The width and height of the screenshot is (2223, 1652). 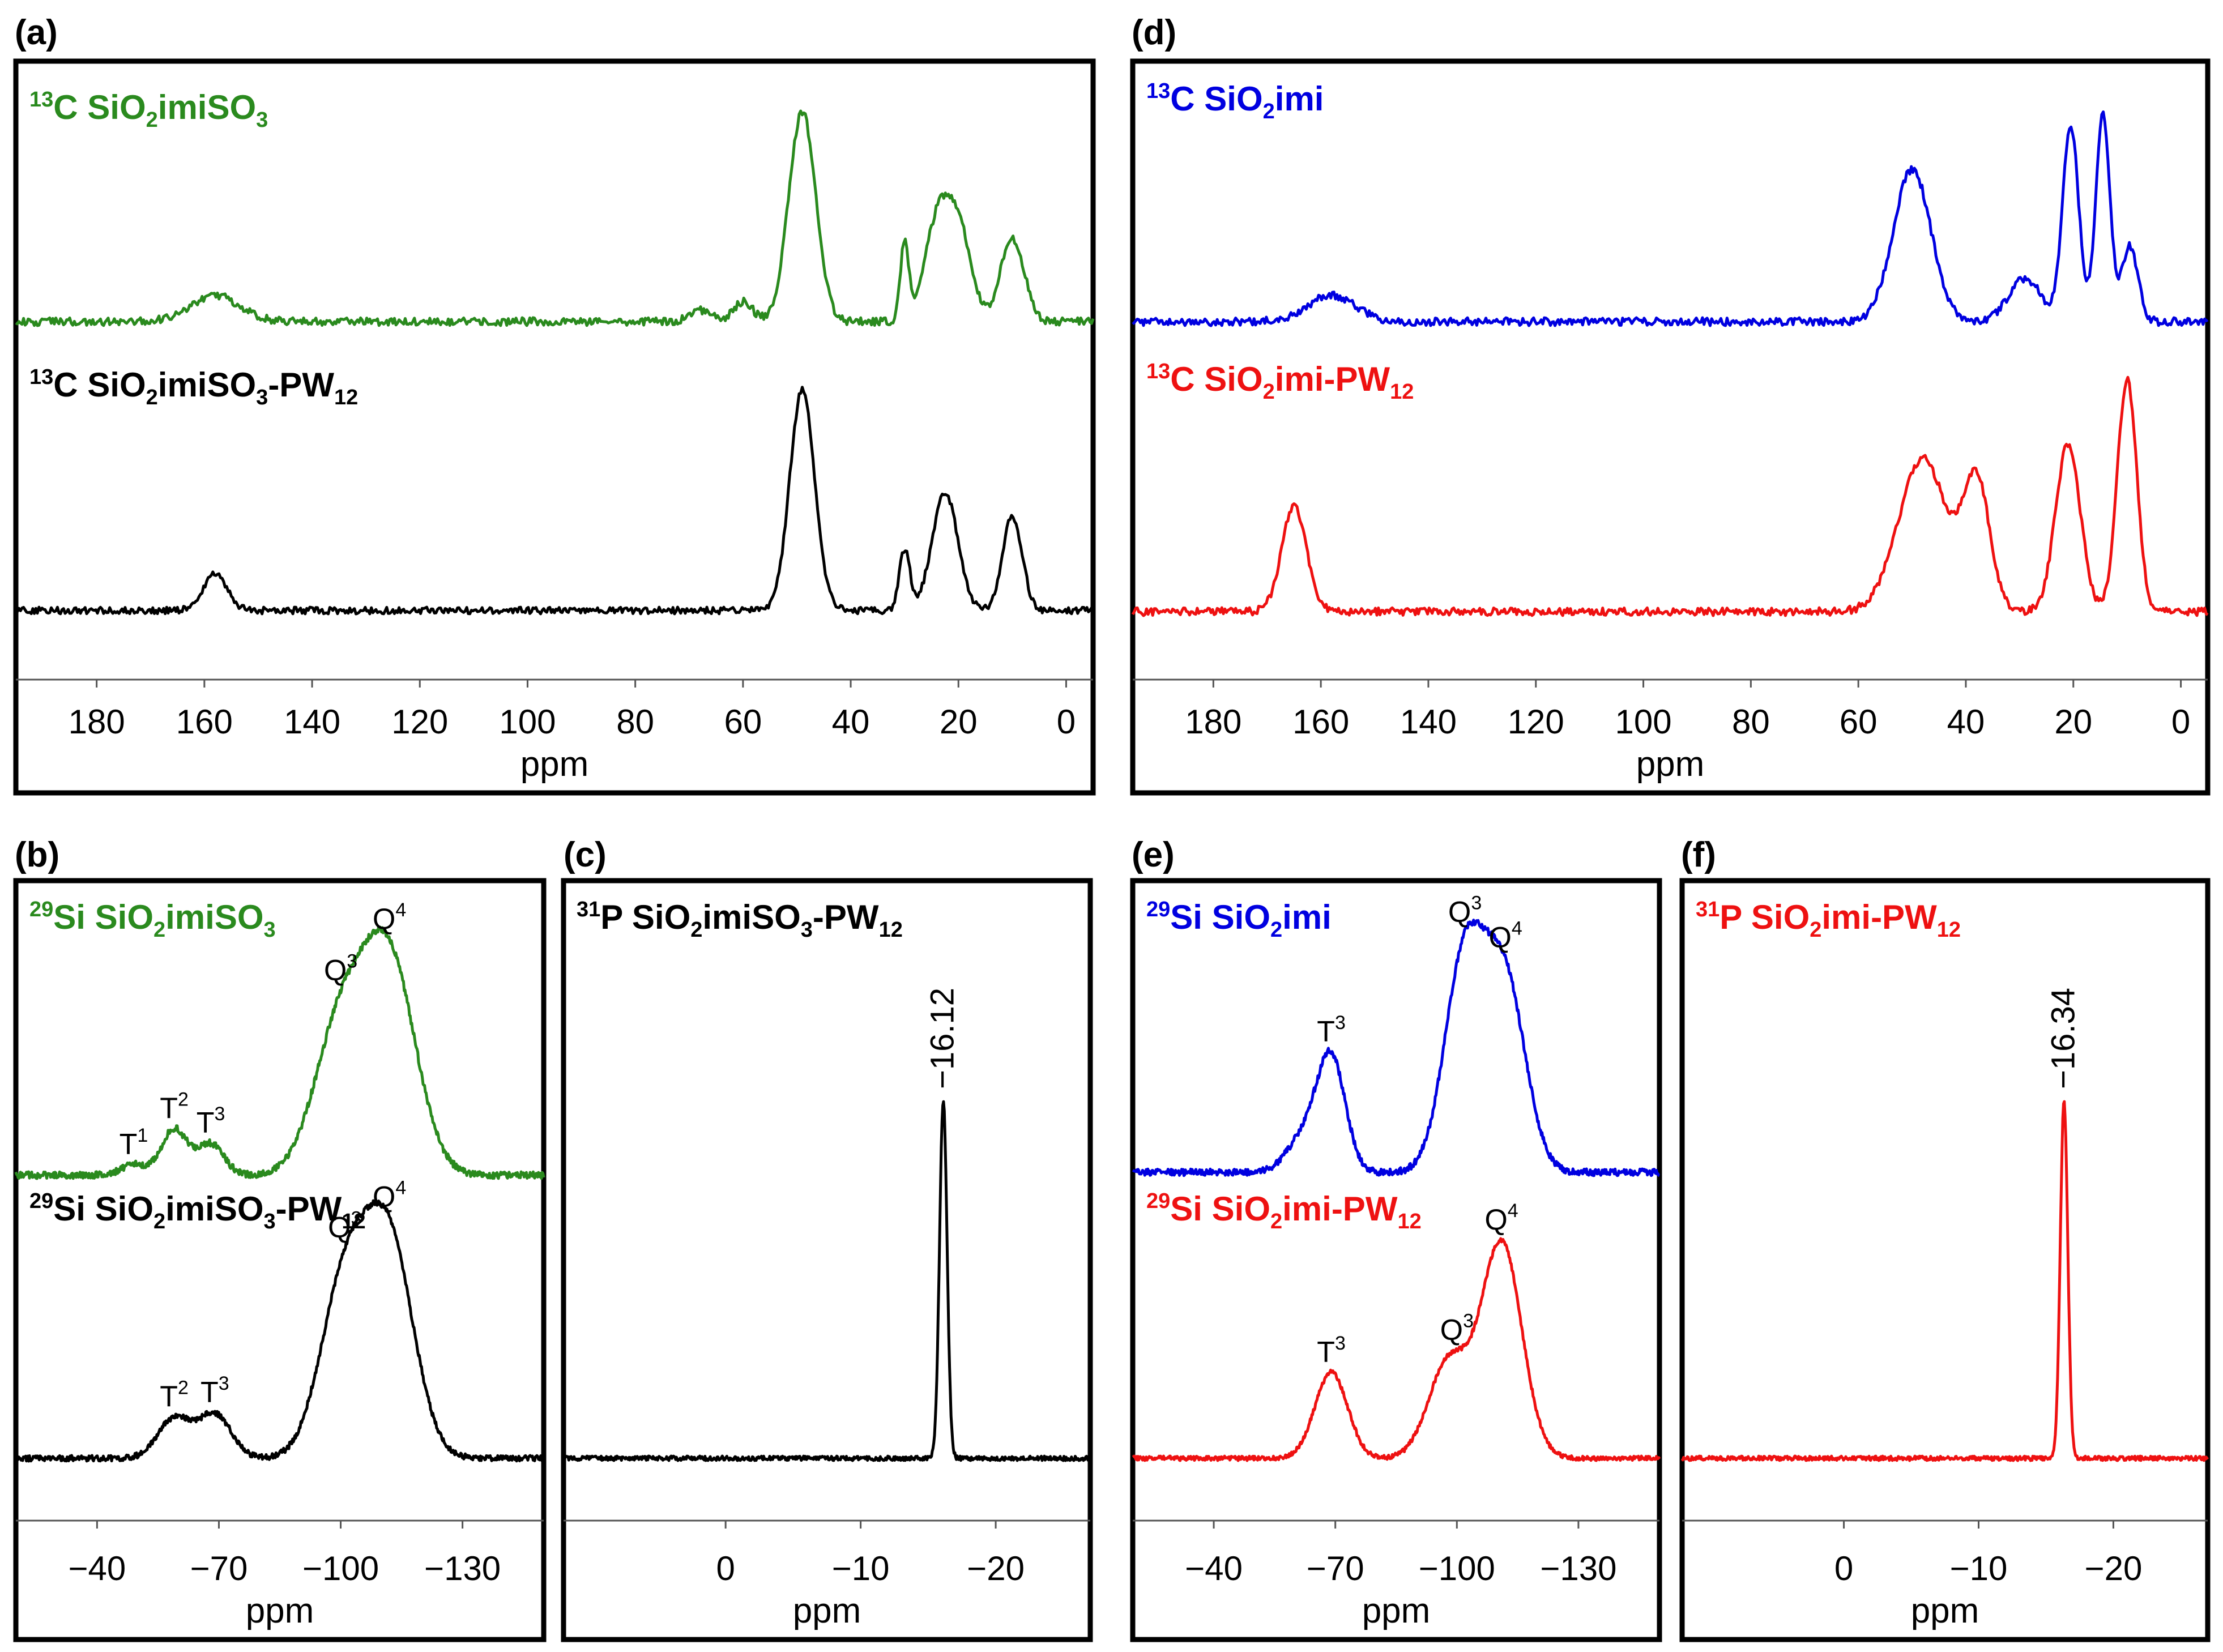 What do you see at coordinates (37, 854) in the screenshot?
I see `panel-label-b: (b)` at bounding box center [37, 854].